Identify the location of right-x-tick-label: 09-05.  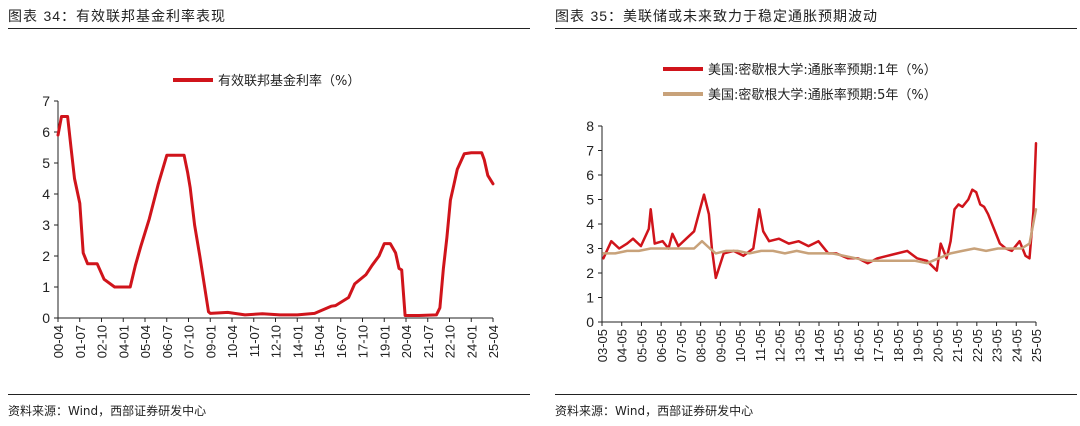
(720, 345).